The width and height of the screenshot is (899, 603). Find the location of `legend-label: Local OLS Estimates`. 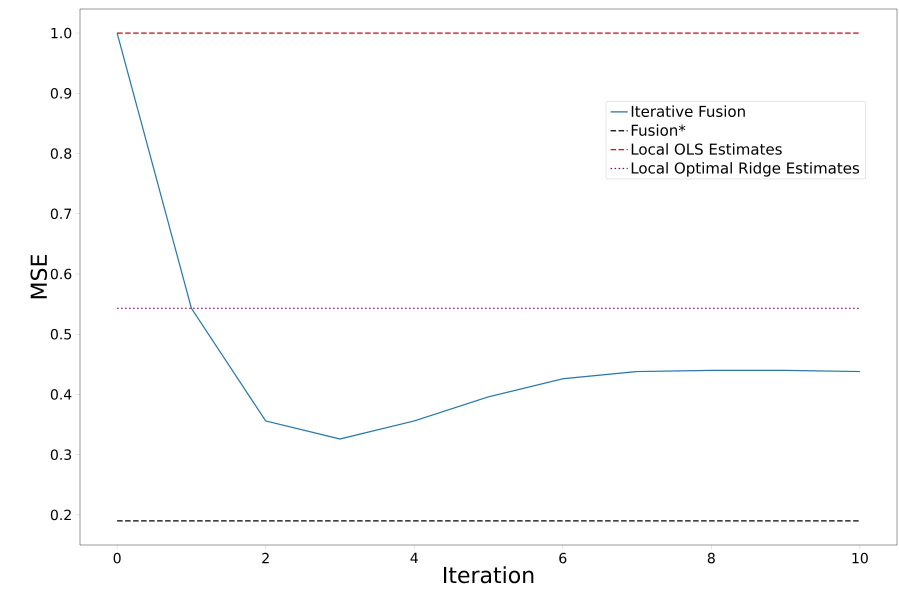

legend-label: Local OLS Estimates is located at coordinates (707, 149).